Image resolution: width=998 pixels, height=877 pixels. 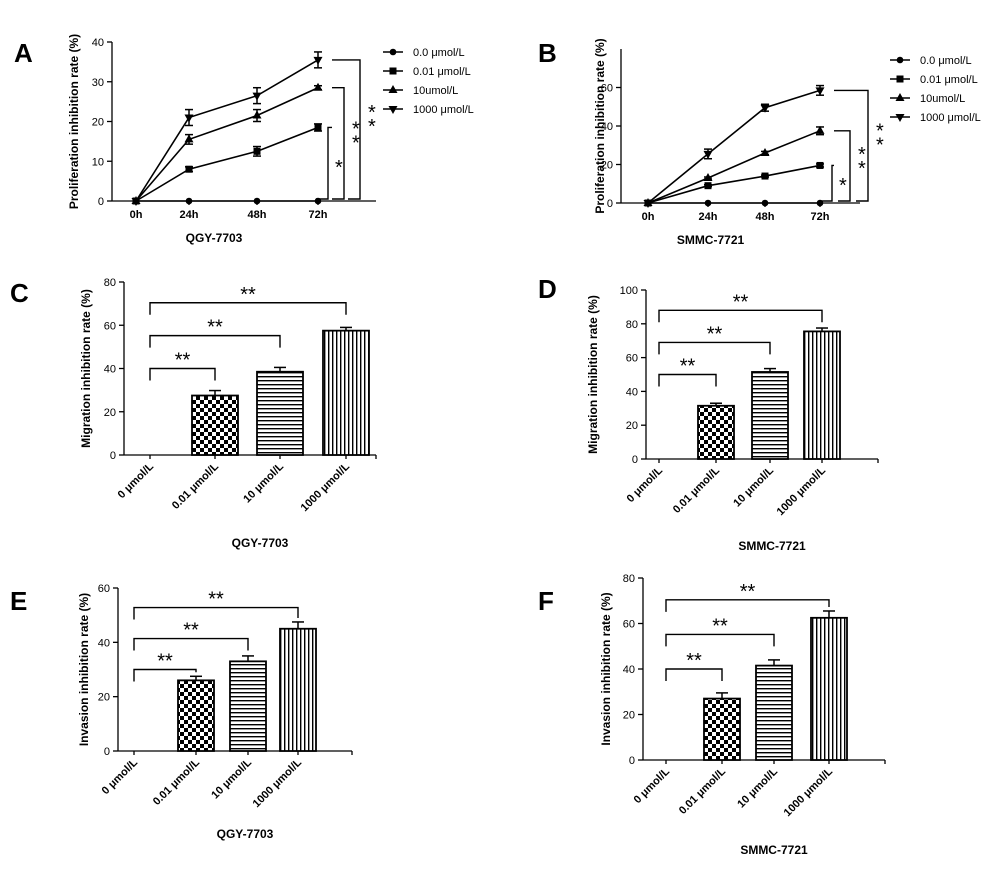 What do you see at coordinates (547, 289) in the screenshot?
I see `panel-label: D` at bounding box center [547, 289].